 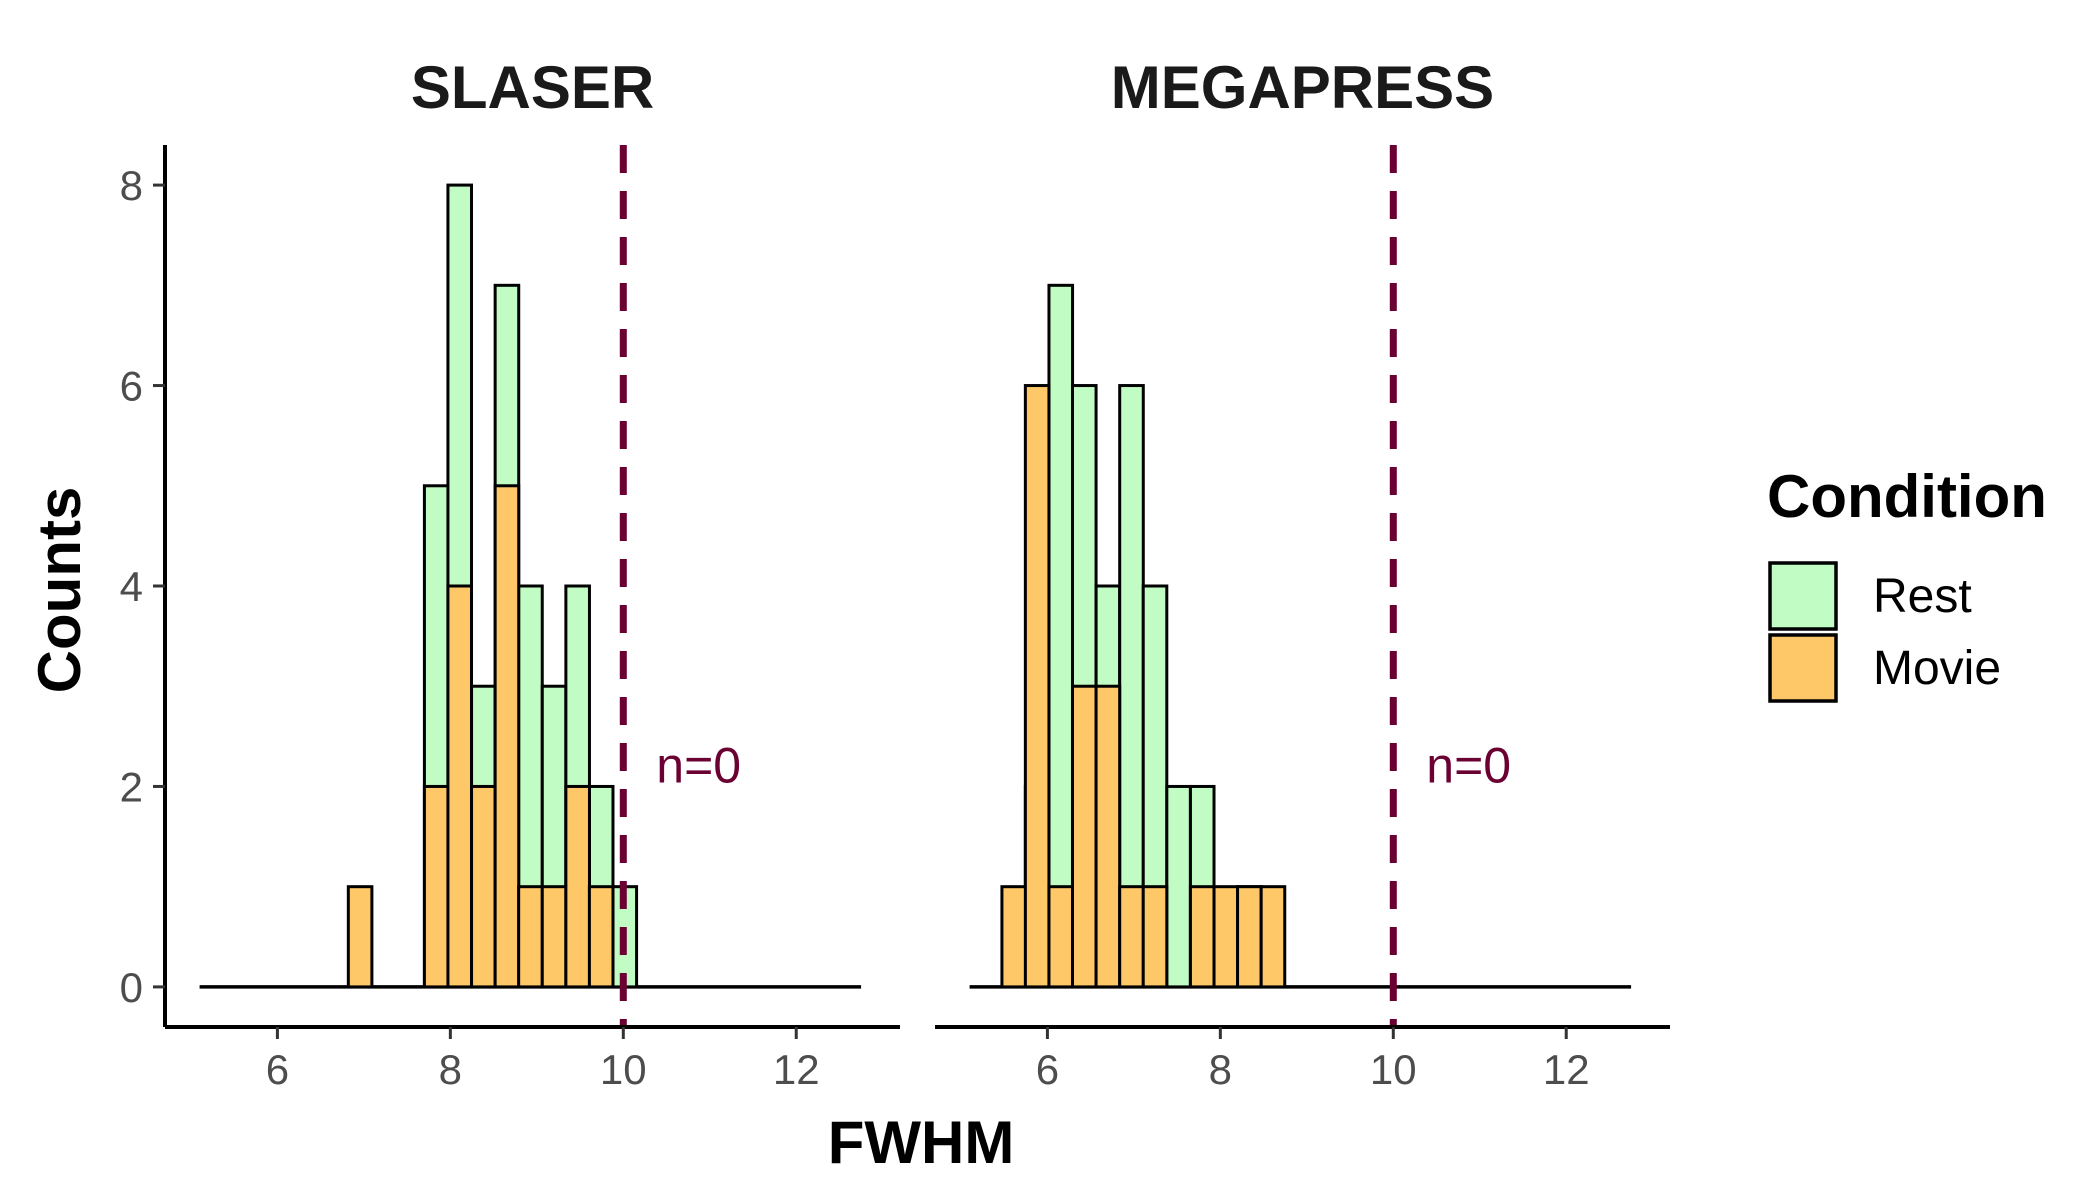 I want to click on legend-swatch-rest, so click(x=1803, y=596).